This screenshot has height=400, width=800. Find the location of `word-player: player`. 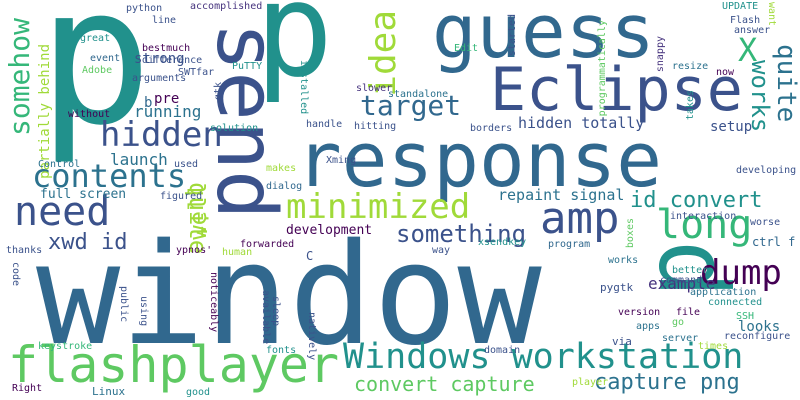

word-player: player is located at coordinates (590, 382).